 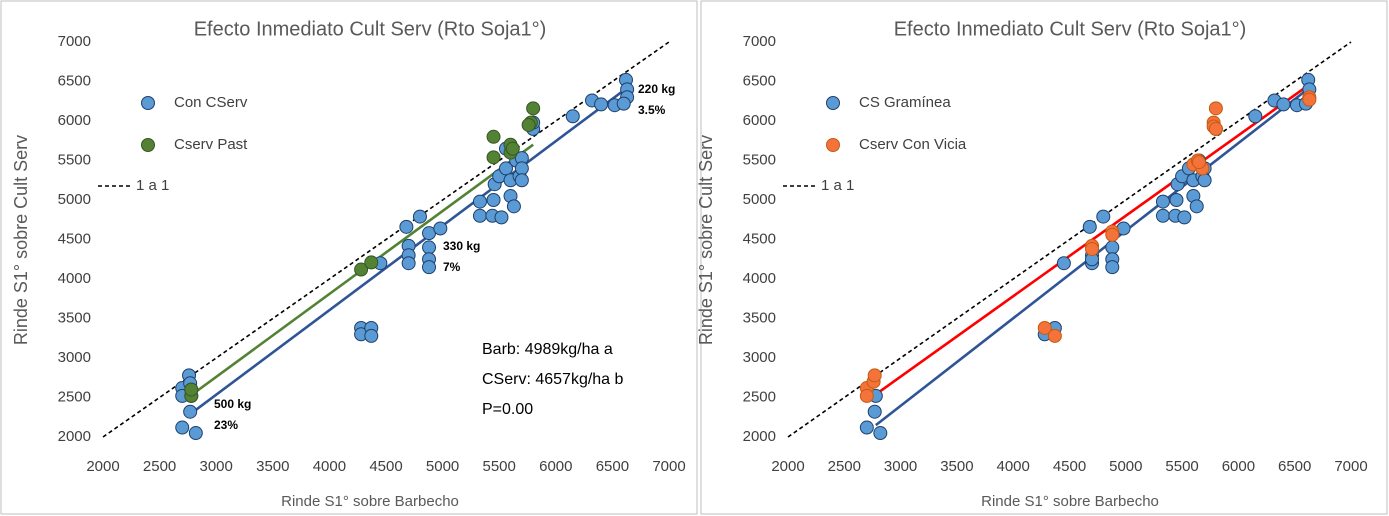 What do you see at coordinates (461, 246) in the screenshot?
I see `annotation: 330 kg` at bounding box center [461, 246].